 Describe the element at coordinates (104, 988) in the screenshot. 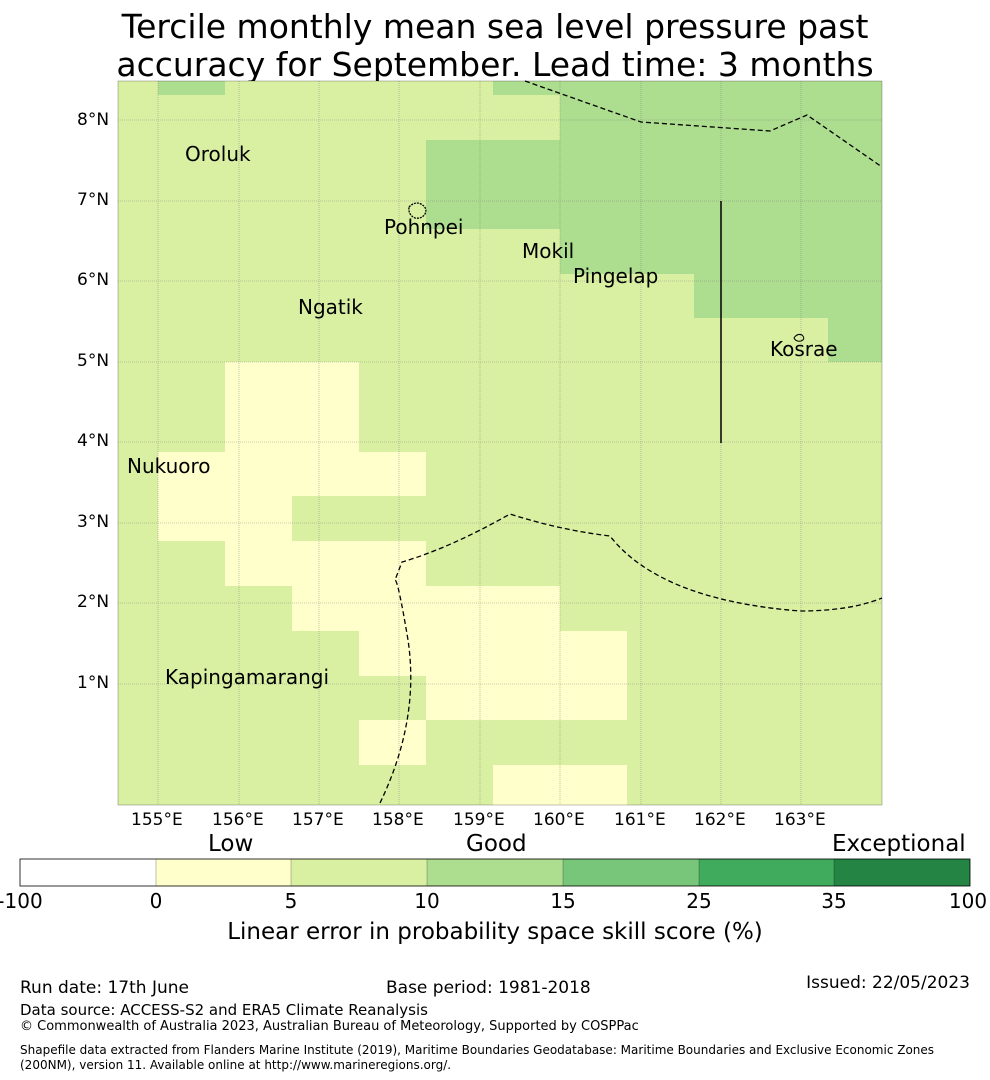

I see `run-date: Run date: 17th June` at that location.